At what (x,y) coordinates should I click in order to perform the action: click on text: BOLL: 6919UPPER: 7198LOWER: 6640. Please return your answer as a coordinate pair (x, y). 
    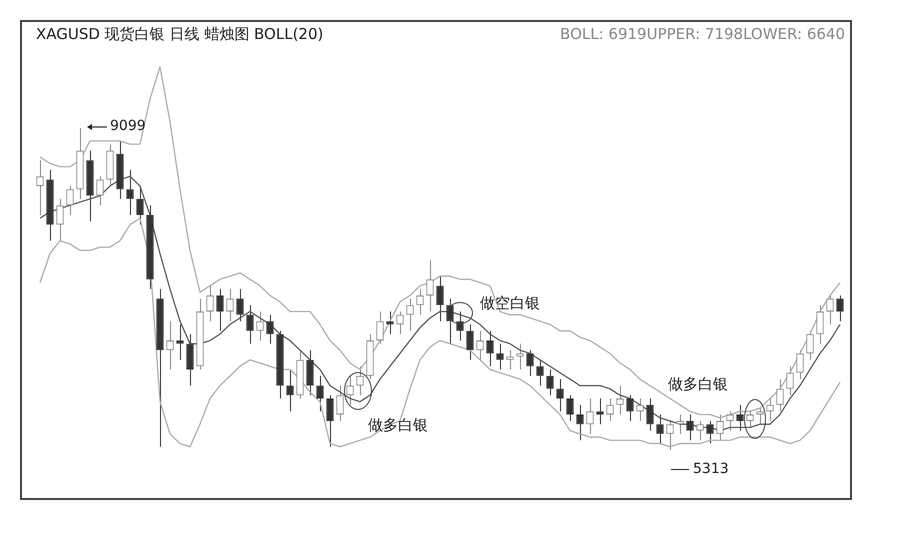
    Looking at the image, I should click on (702, 34).